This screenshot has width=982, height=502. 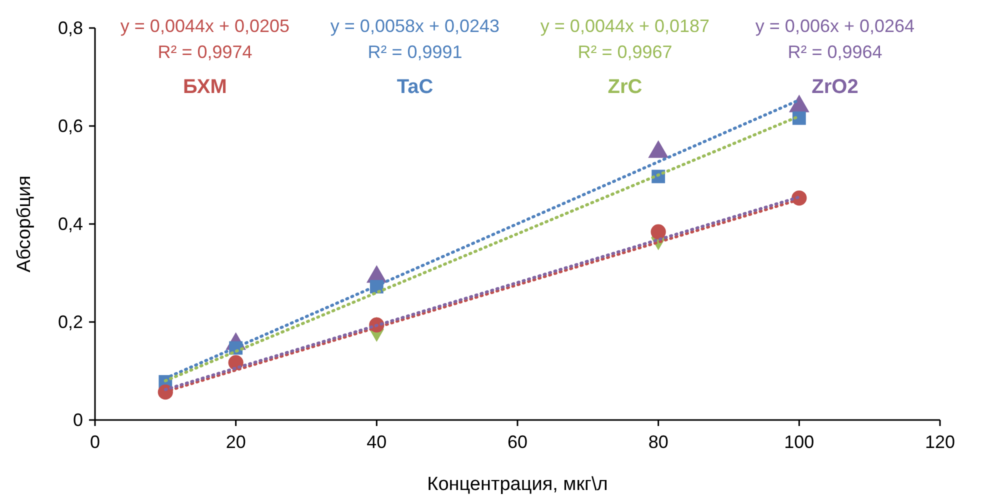 I want to click on y-tick-label: 0,8, so click(x=70, y=28).